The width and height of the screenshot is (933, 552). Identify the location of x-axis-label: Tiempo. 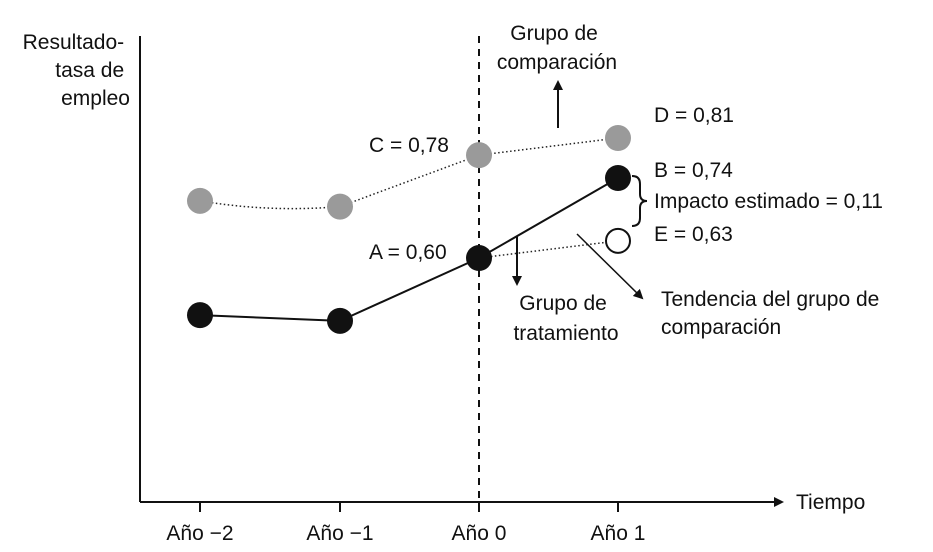
(830, 502).